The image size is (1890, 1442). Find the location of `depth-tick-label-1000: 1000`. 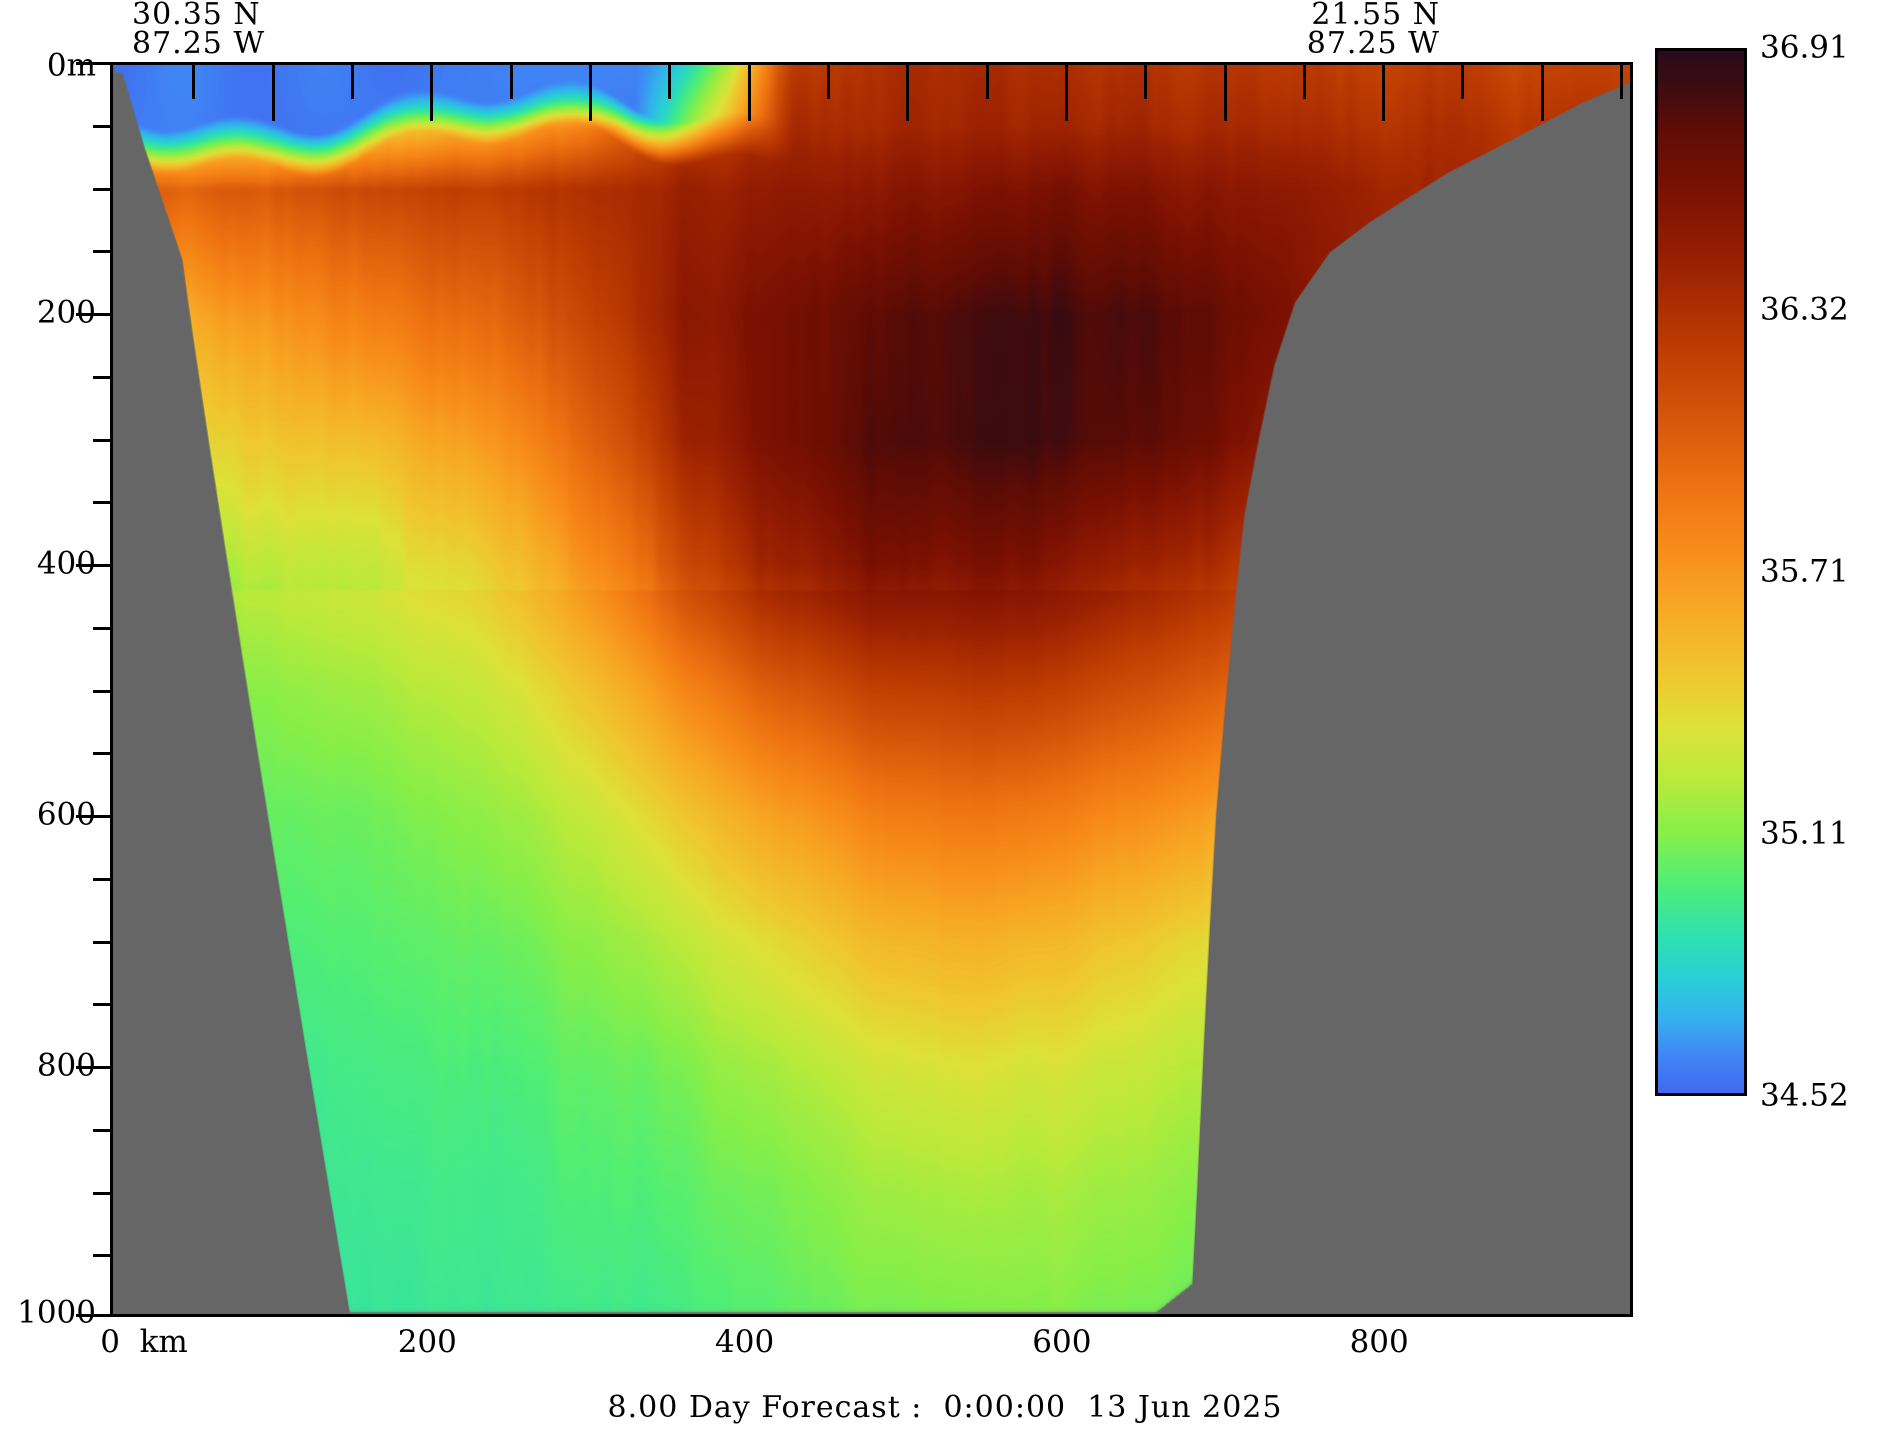

depth-tick-label-1000: 1000 is located at coordinates (56, 1312).